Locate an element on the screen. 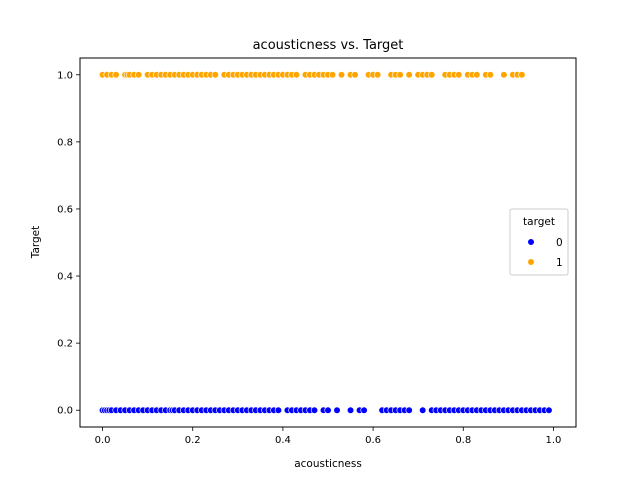  y-tick-label: 0.4 is located at coordinates (65, 277).